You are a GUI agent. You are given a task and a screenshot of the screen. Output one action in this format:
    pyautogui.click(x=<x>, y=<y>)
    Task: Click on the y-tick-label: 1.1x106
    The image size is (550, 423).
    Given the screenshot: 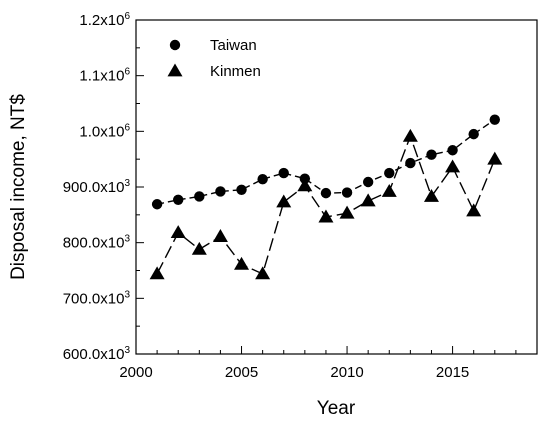 What is the action you would take?
    pyautogui.click(x=104, y=76)
    